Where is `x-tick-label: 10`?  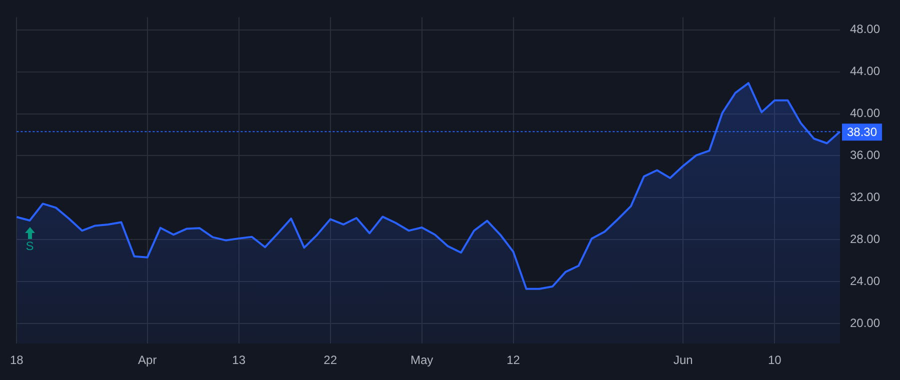
x-tick-label: 10 is located at coordinates (775, 360).